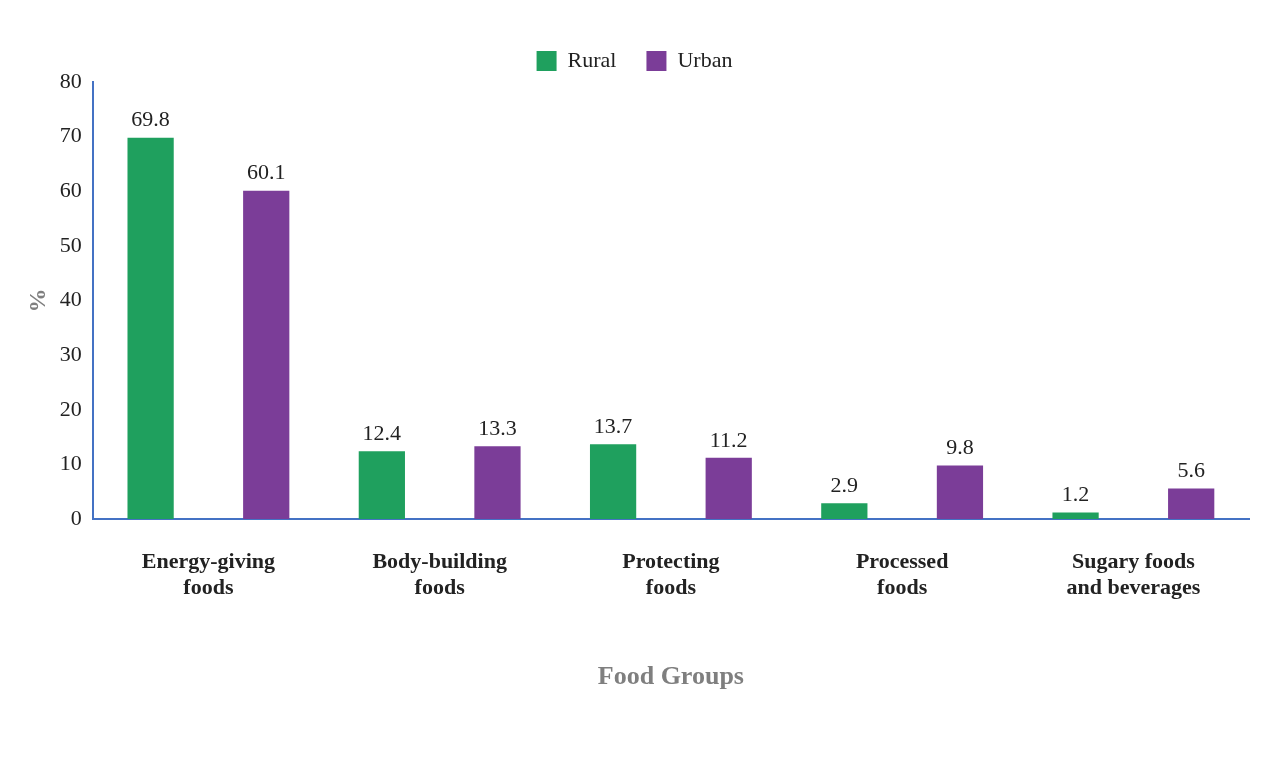 Image resolution: width=1269 pixels, height=757 pixels. What do you see at coordinates (208, 573) in the screenshot?
I see `x-tick-label: Energy-giving foods` at bounding box center [208, 573].